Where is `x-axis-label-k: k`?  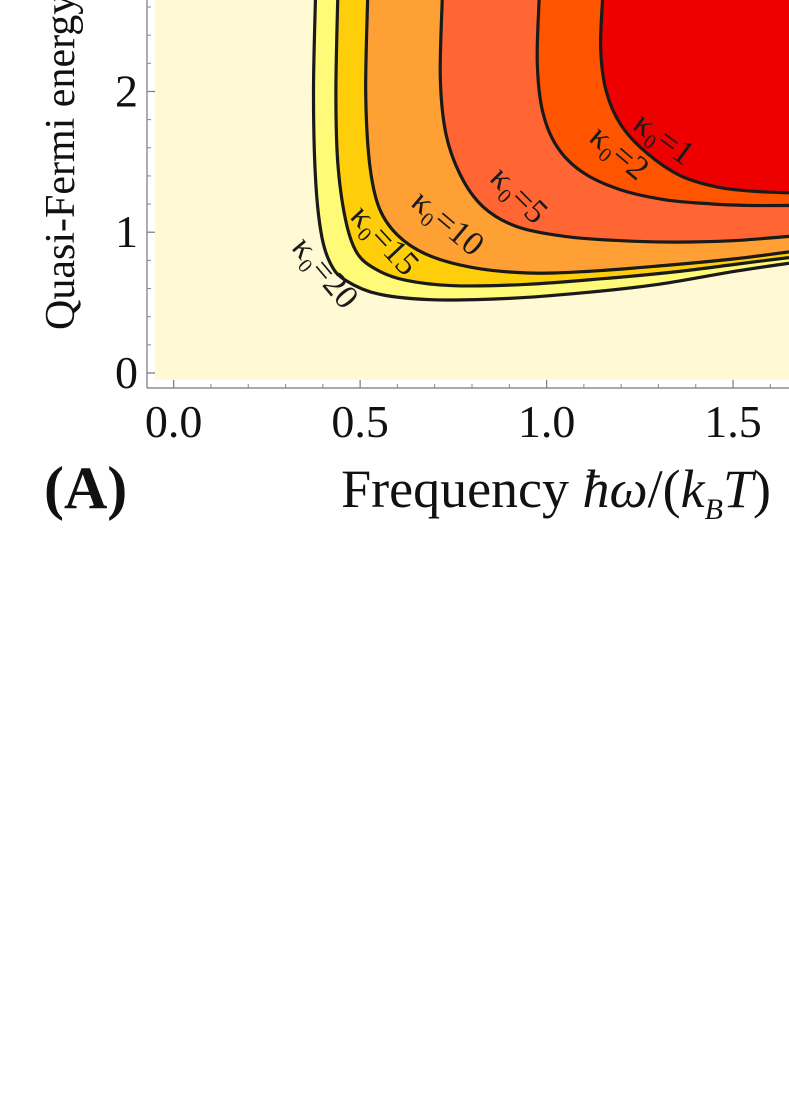 x-axis-label-k: k is located at coordinates (692, 489).